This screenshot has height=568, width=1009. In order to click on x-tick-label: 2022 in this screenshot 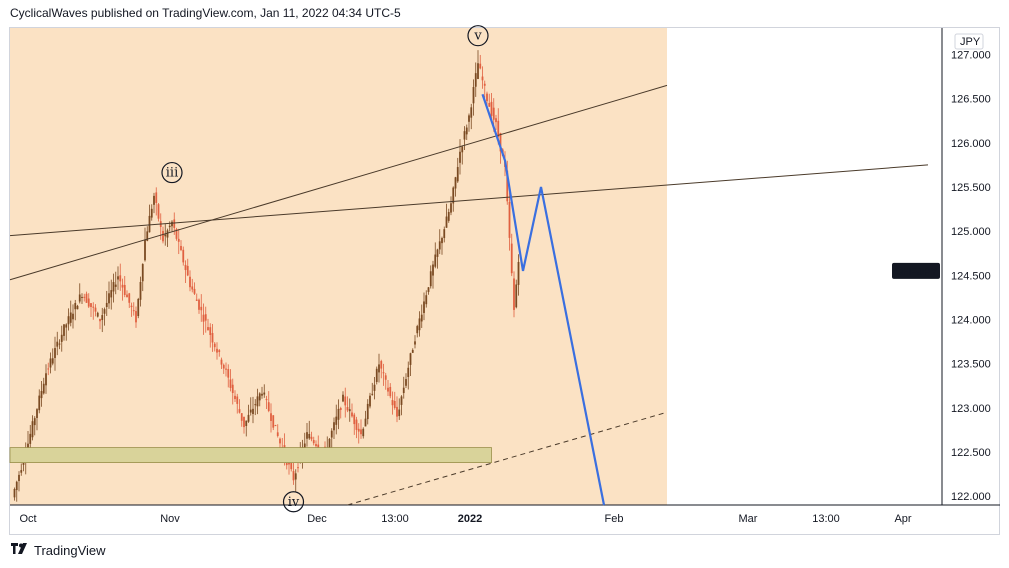, I will do `click(470, 519)`.